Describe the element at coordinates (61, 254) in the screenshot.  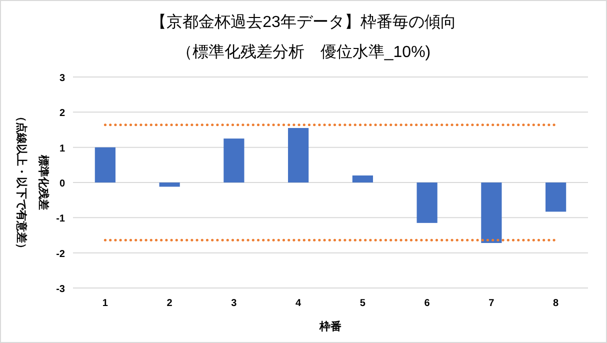
I see `y-tick-label: -2` at that location.